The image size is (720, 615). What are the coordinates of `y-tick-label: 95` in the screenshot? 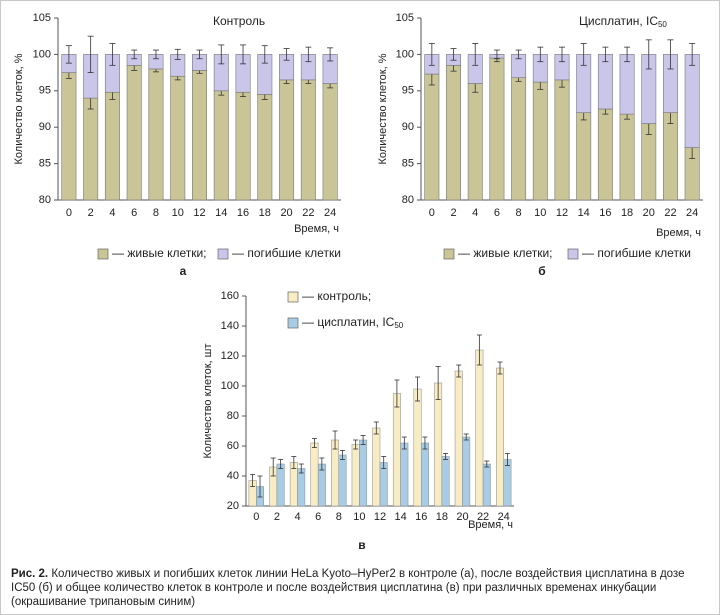 It's located at (45, 91).